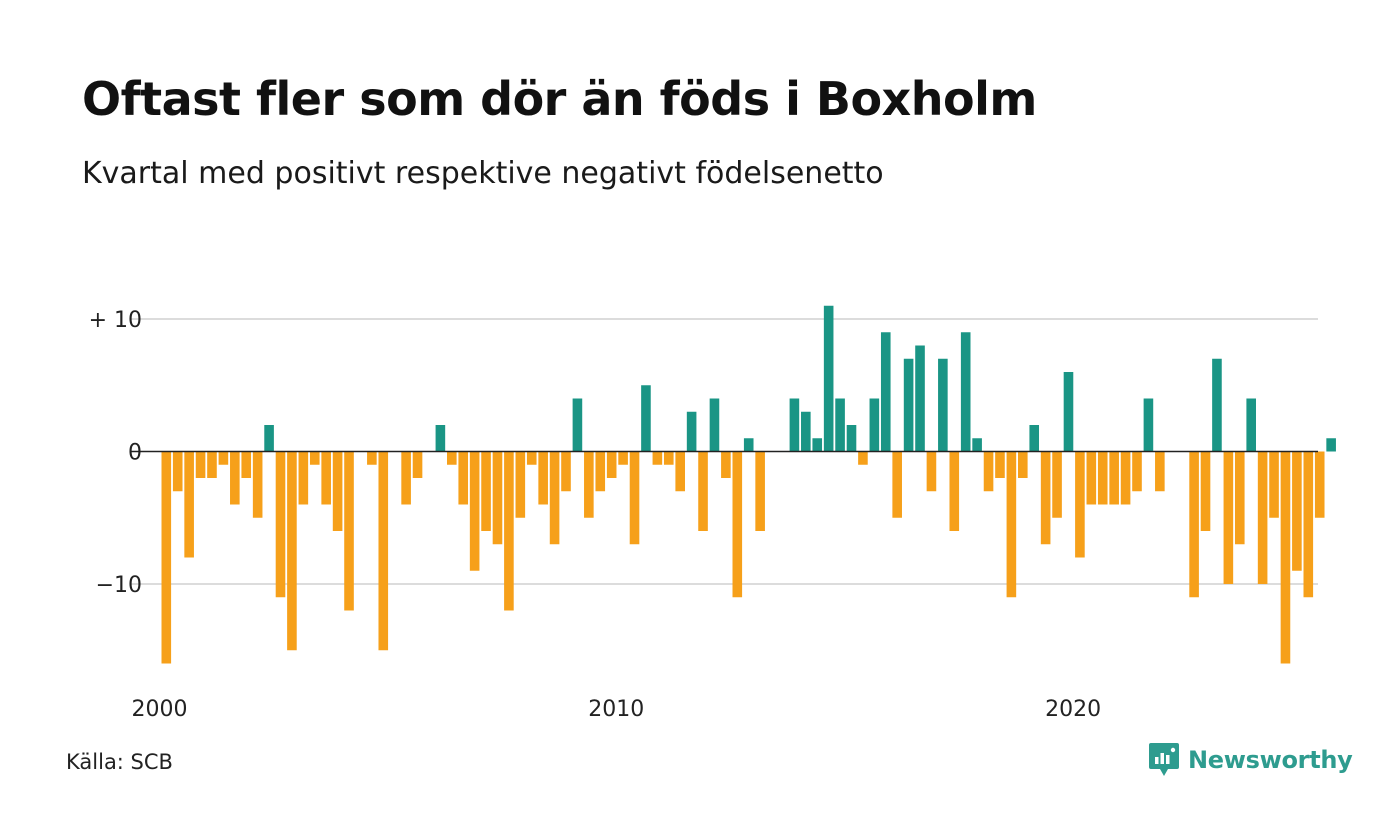  Describe the element at coordinates (1073, 709) in the screenshot. I see `x-tick-label: 2020` at that location.